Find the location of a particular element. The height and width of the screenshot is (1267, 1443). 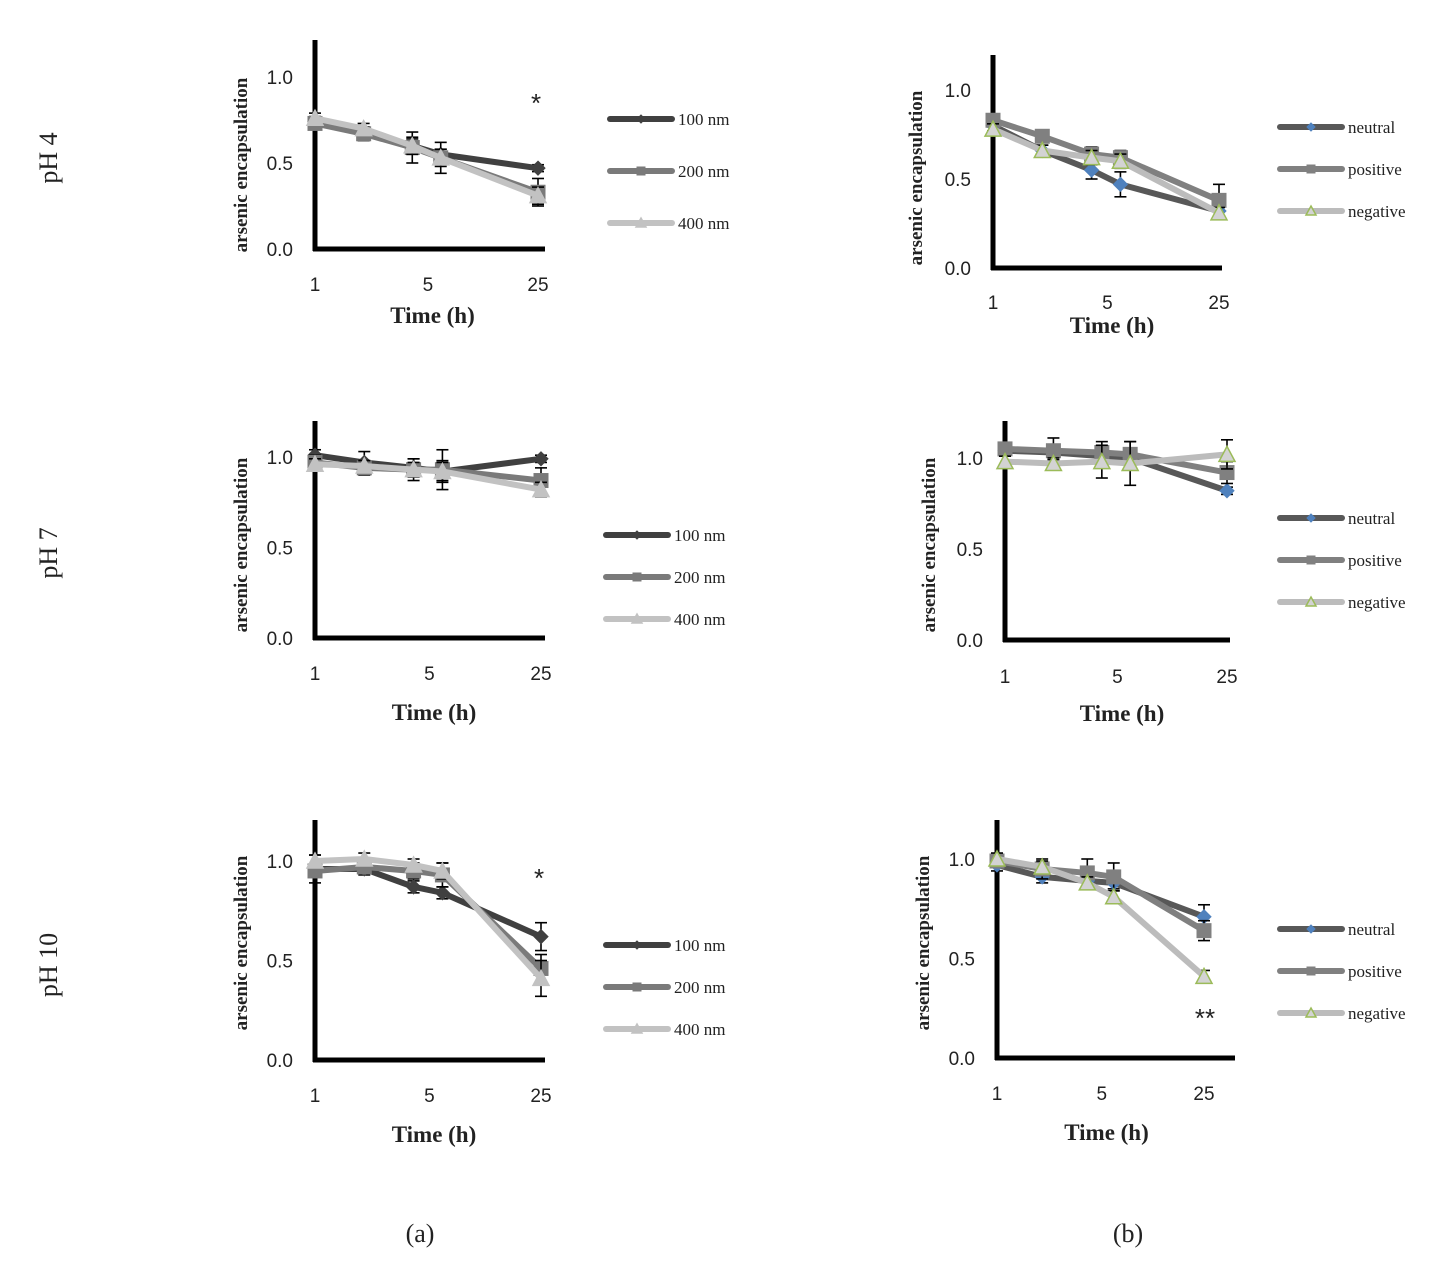

series-negative is located at coordinates (1116, 462).